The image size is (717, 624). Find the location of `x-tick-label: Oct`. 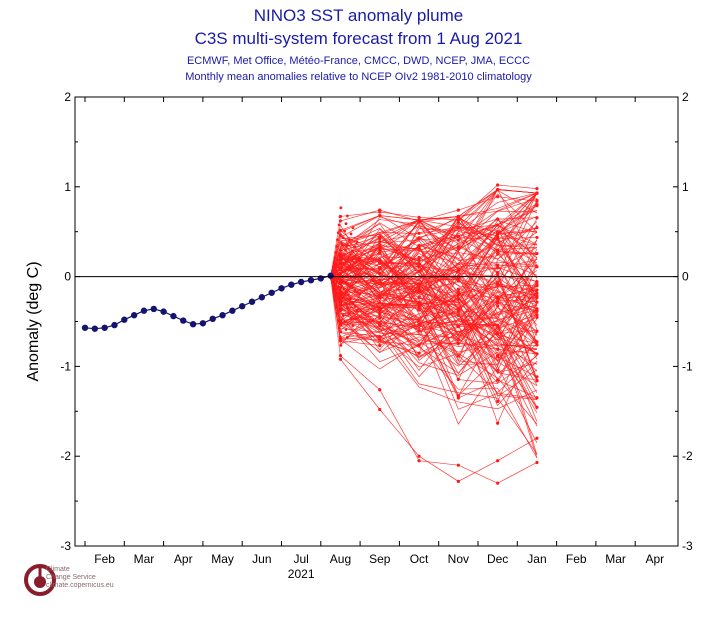

x-tick-label: Oct is located at coordinates (419, 559).